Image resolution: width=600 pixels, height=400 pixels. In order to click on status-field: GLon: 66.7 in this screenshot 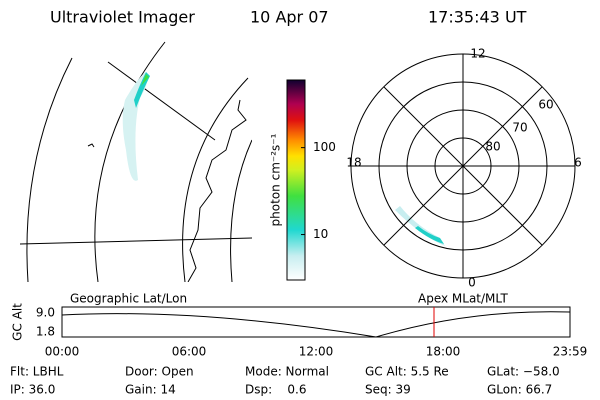, I will do `click(519, 390)`.